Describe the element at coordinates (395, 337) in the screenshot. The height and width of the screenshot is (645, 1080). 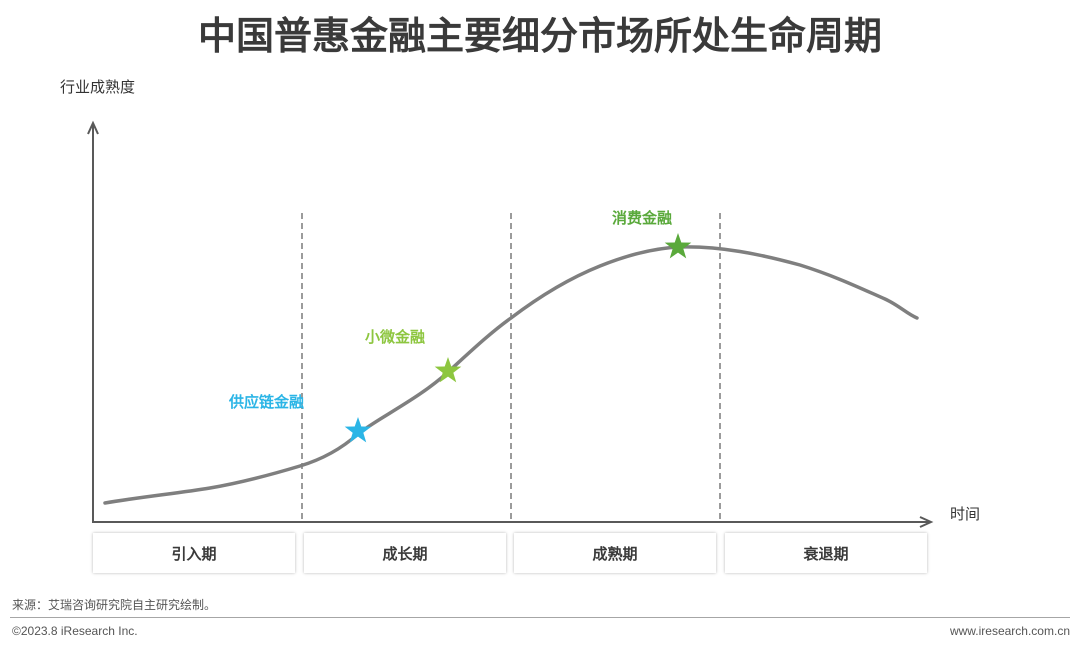
I see `marker-label-micro-small-finance: 小微金融` at that location.